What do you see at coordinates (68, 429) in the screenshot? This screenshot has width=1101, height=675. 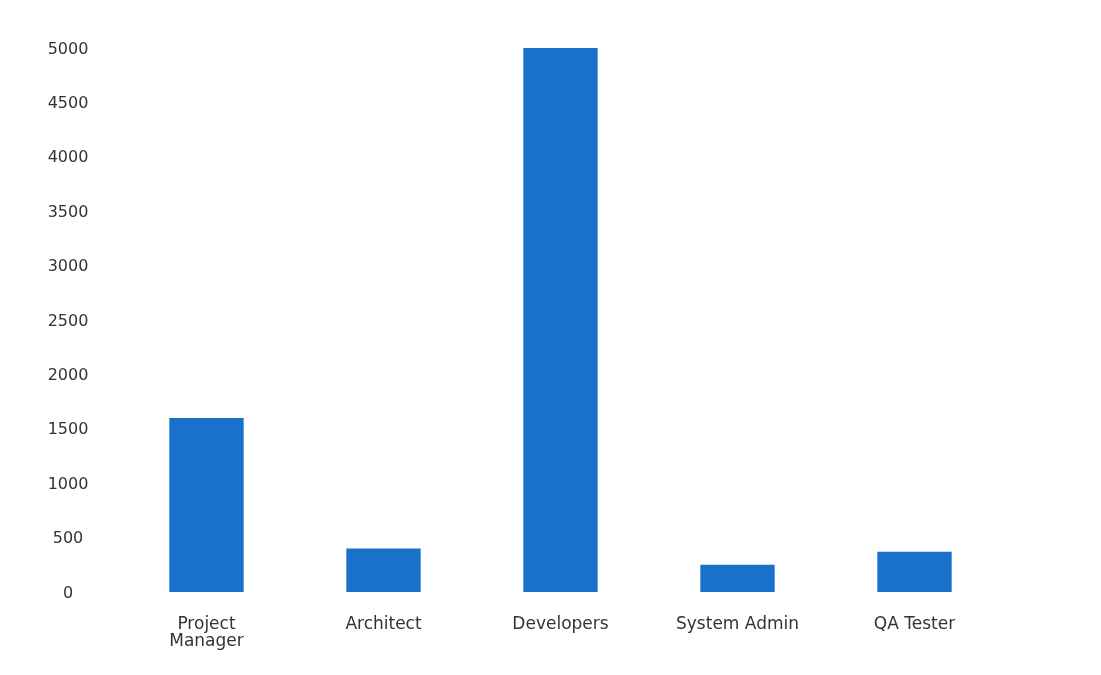 I see `y-tick-label: 1500` at bounding box center [68, 429].